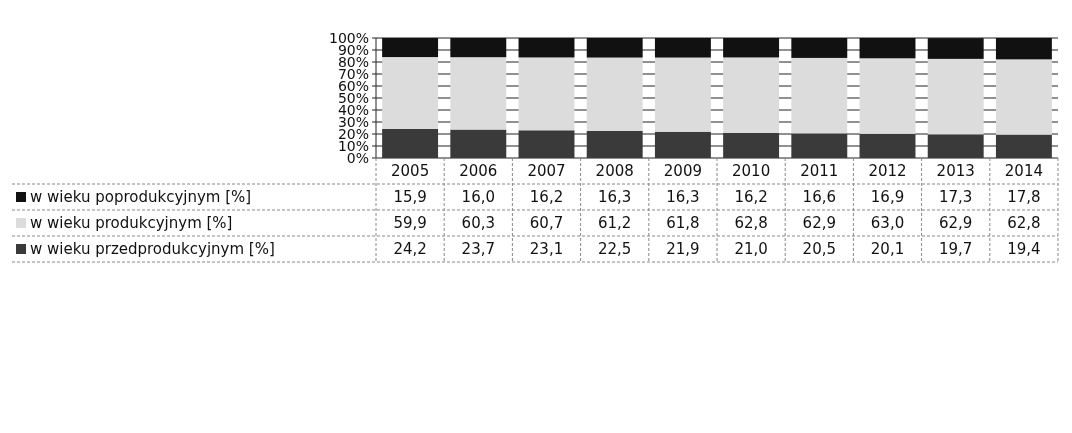 This screenshot has height=433, width=1072. Describe the element at coordinates (887, 197) in the screenshot. I see `data-label: 16,9` at that location.